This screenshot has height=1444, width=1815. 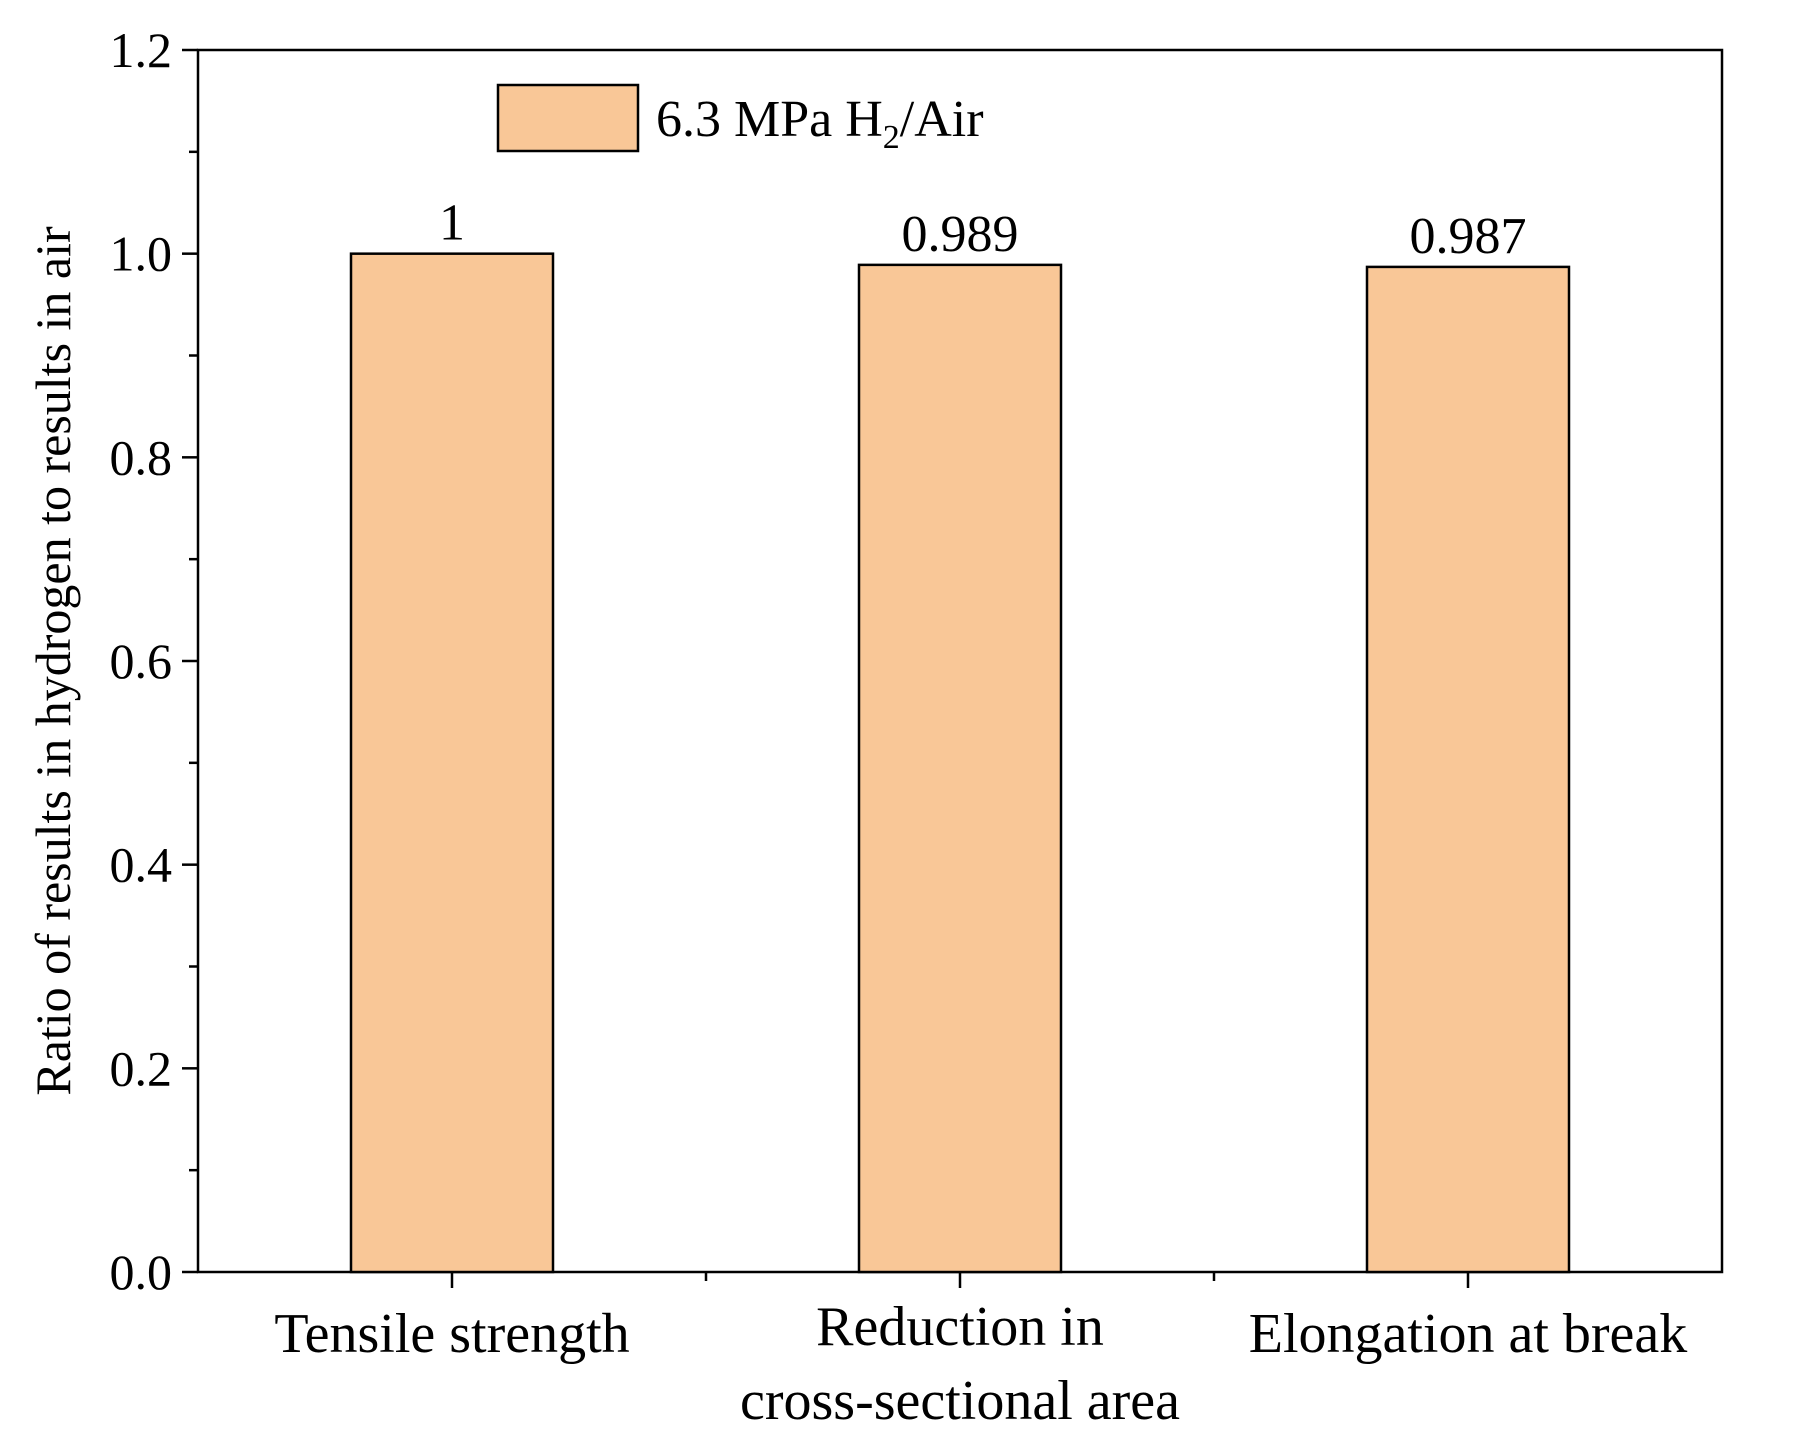 I want to click on y-tick-label: 0.4, so click(x=141, y=865).